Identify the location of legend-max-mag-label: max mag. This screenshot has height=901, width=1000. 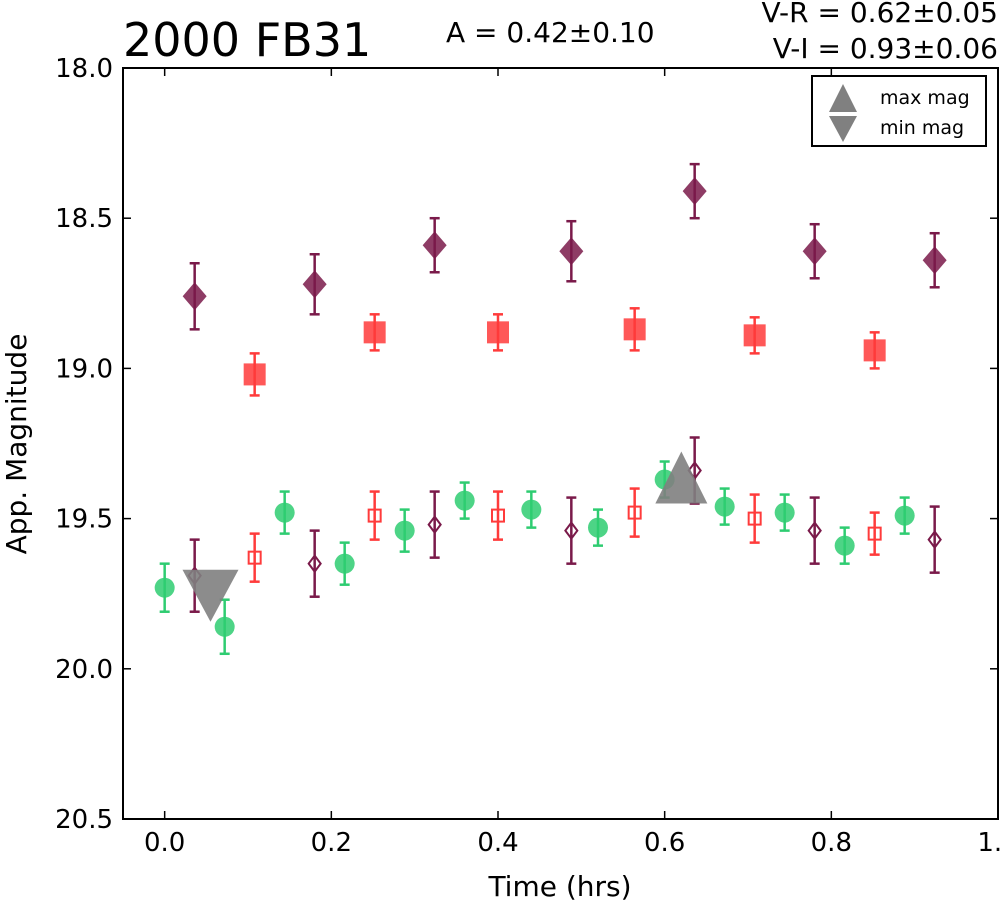
(925, 98).